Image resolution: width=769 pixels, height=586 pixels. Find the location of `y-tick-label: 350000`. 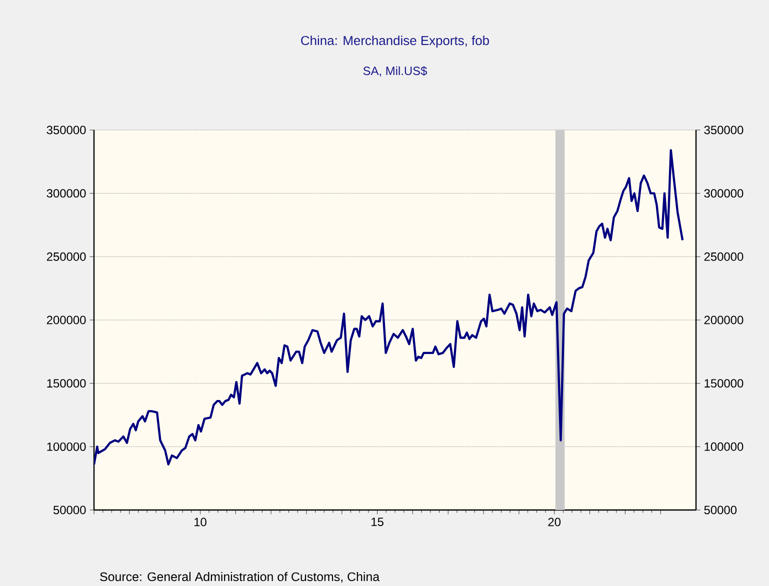

y-tick-label: 350000 is located at coordinates (66, 130).